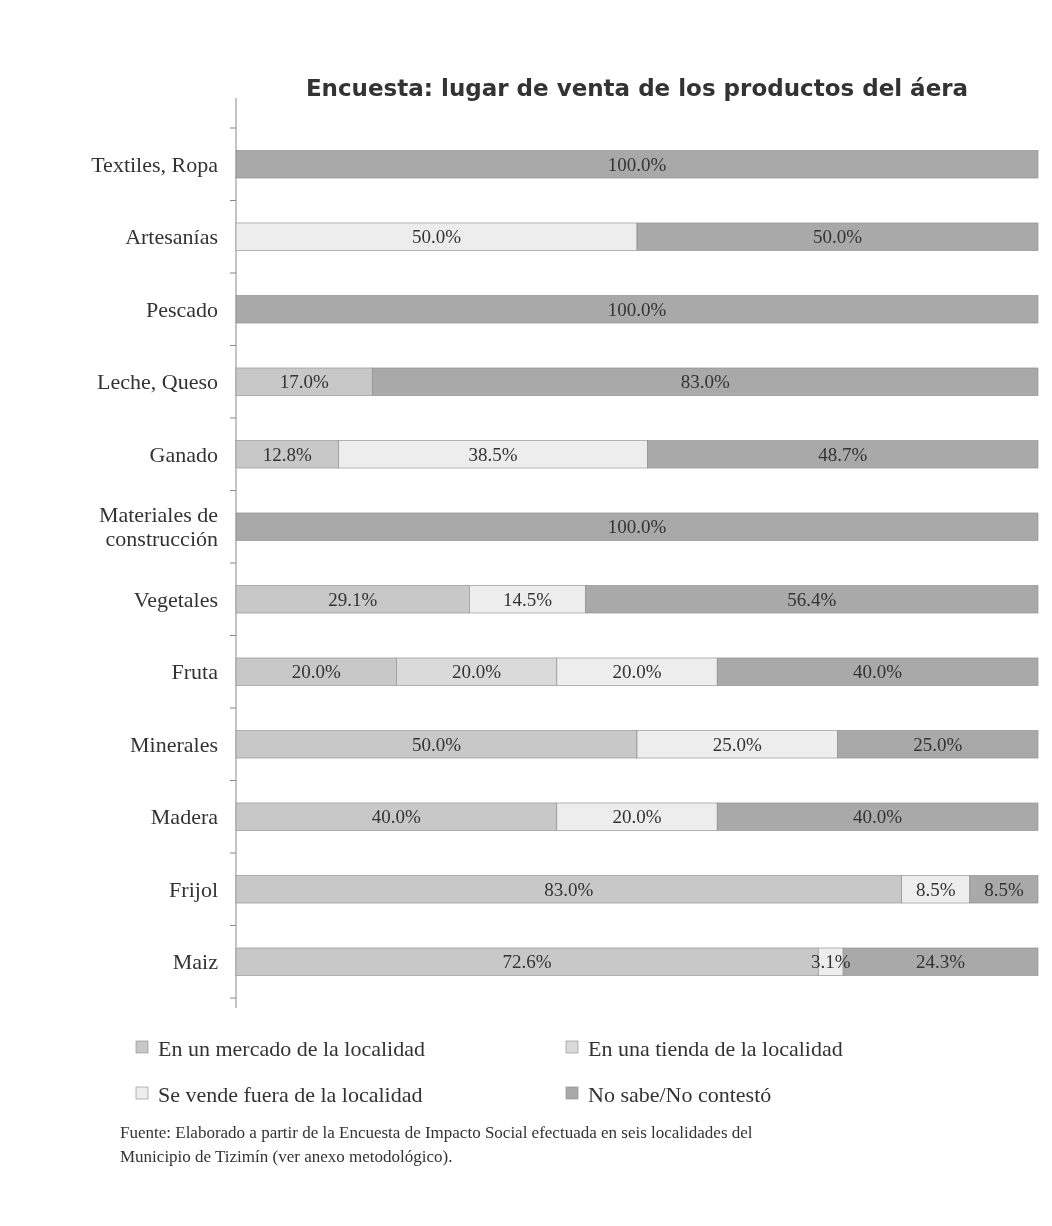 This screenshot has width=1052, height=1226. Describe the element at coordinates (941, 962) in the screenshot. I see `data-label: 24.3%` at that location.